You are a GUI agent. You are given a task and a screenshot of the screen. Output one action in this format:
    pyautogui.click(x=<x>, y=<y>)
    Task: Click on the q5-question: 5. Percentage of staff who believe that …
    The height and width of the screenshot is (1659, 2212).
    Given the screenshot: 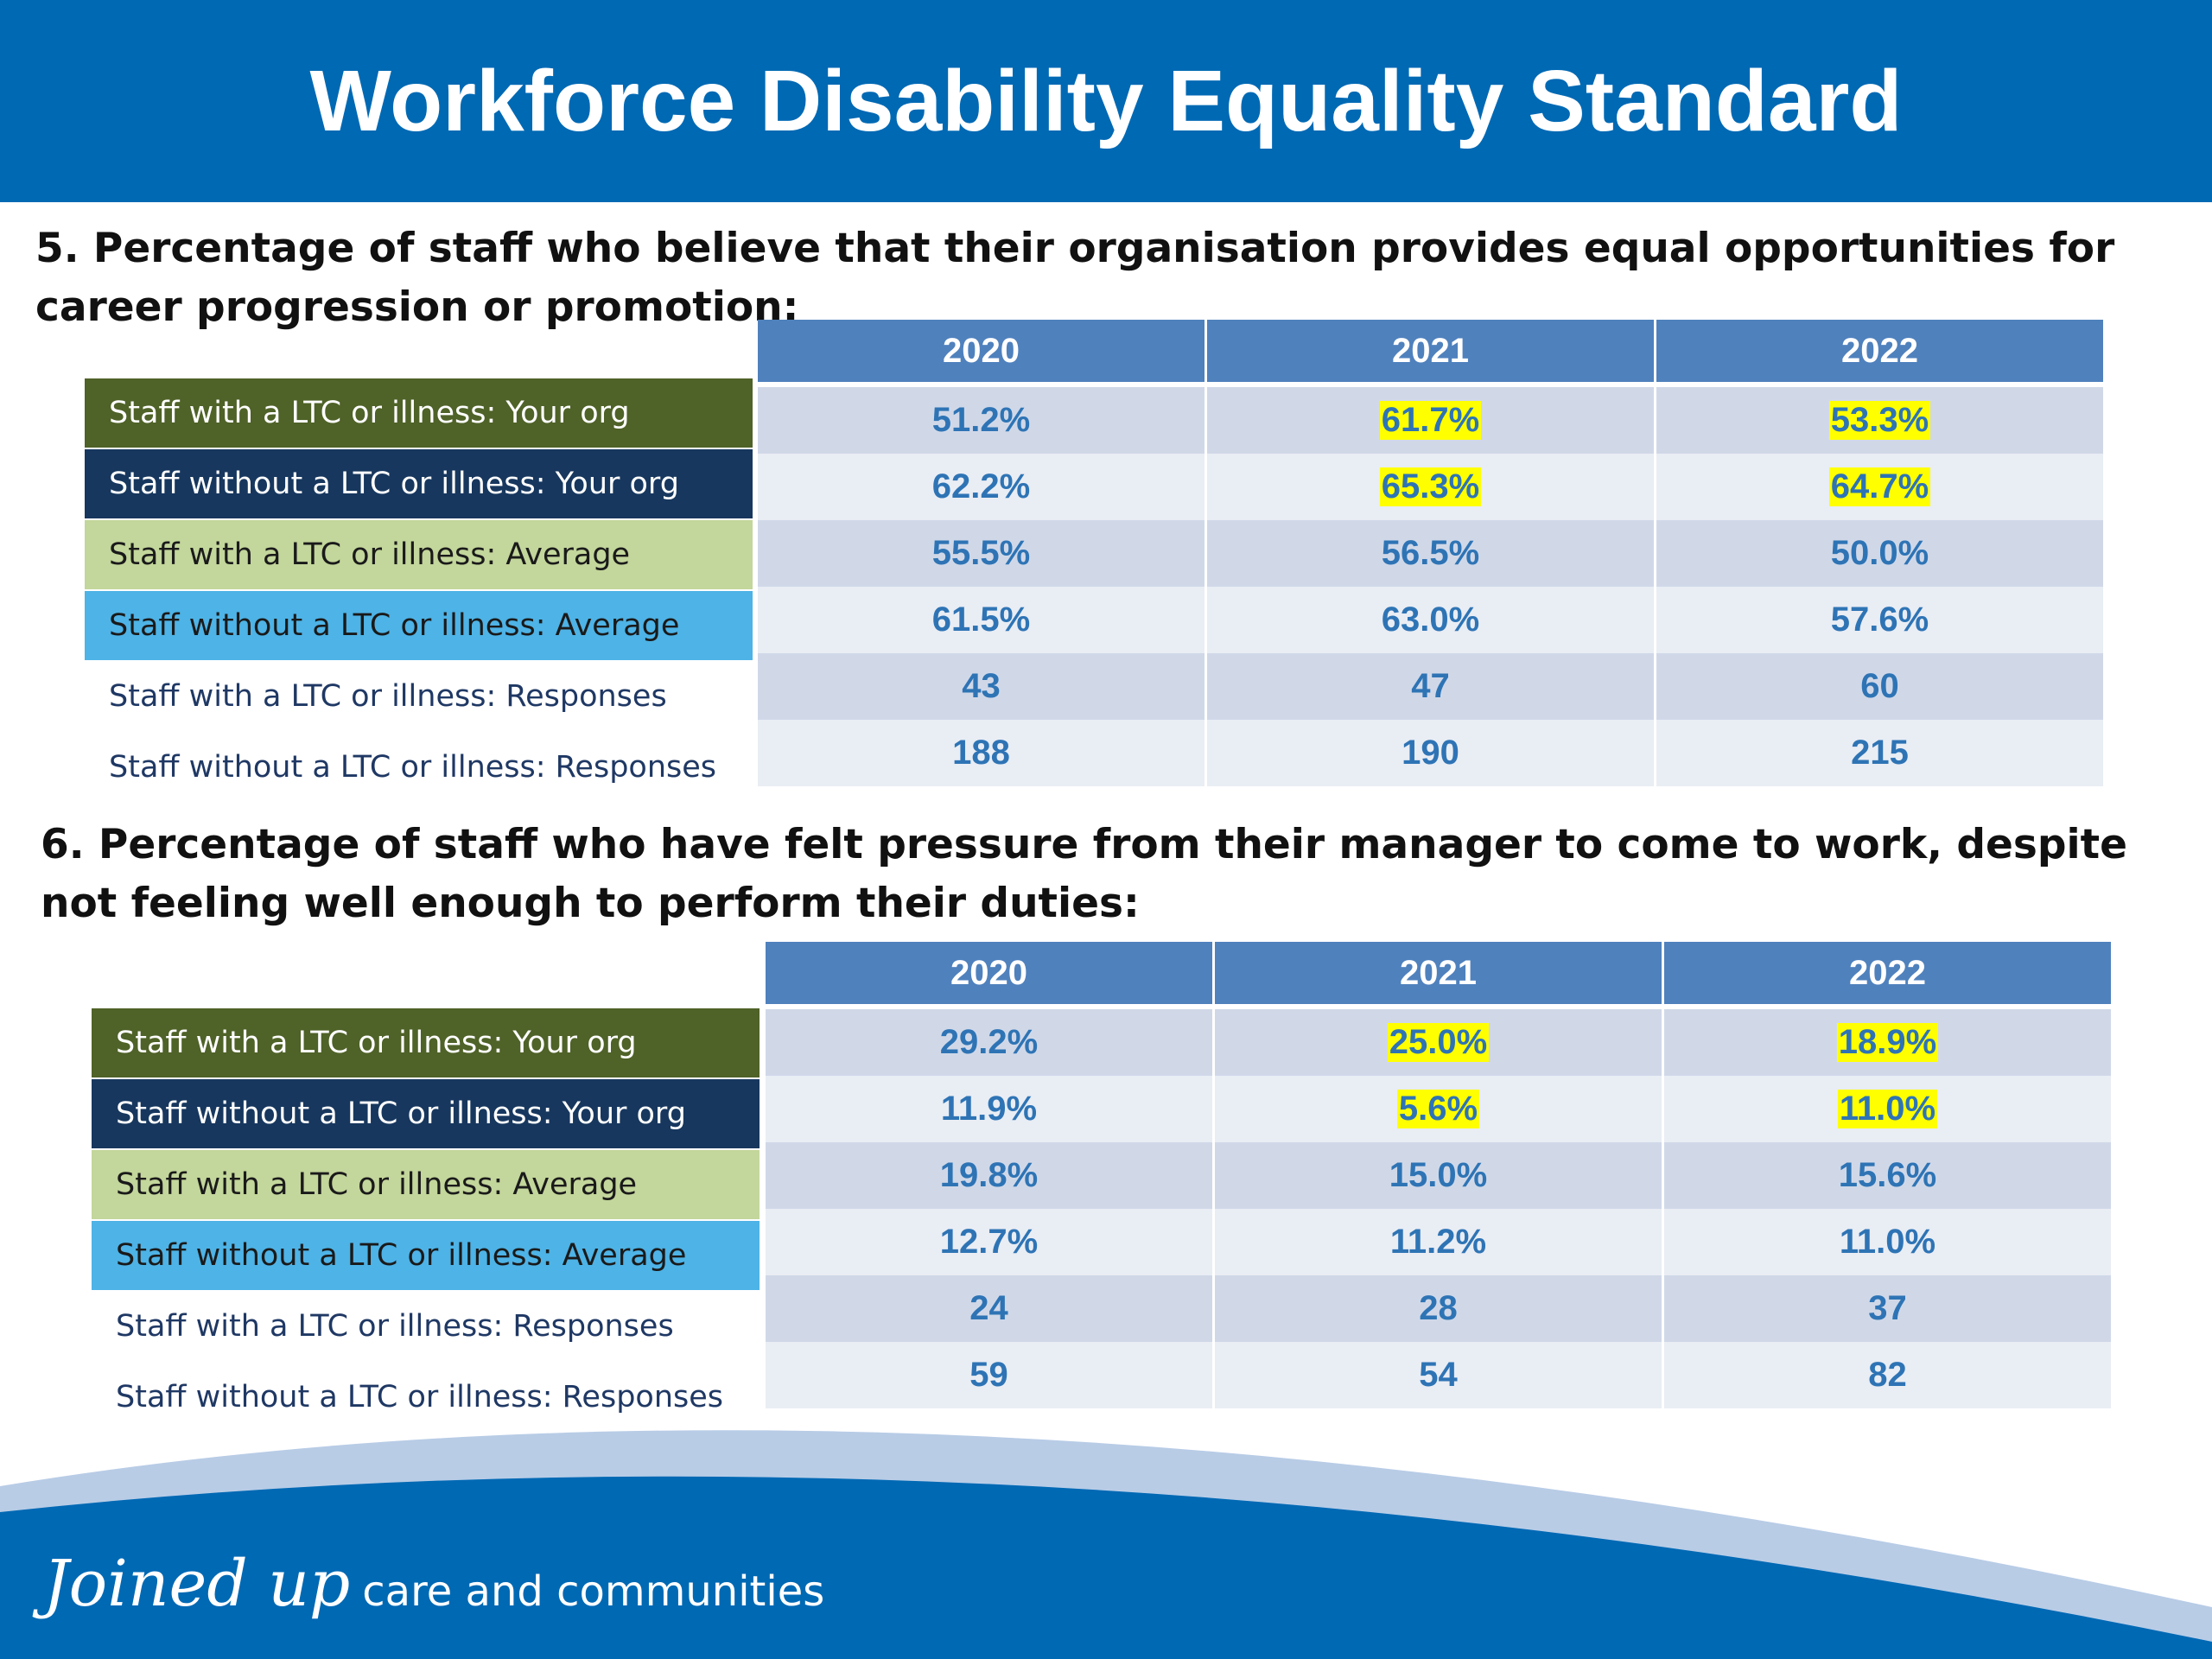 What is the action you would take?
    pyautogui.click(x=1075, y=278)
    